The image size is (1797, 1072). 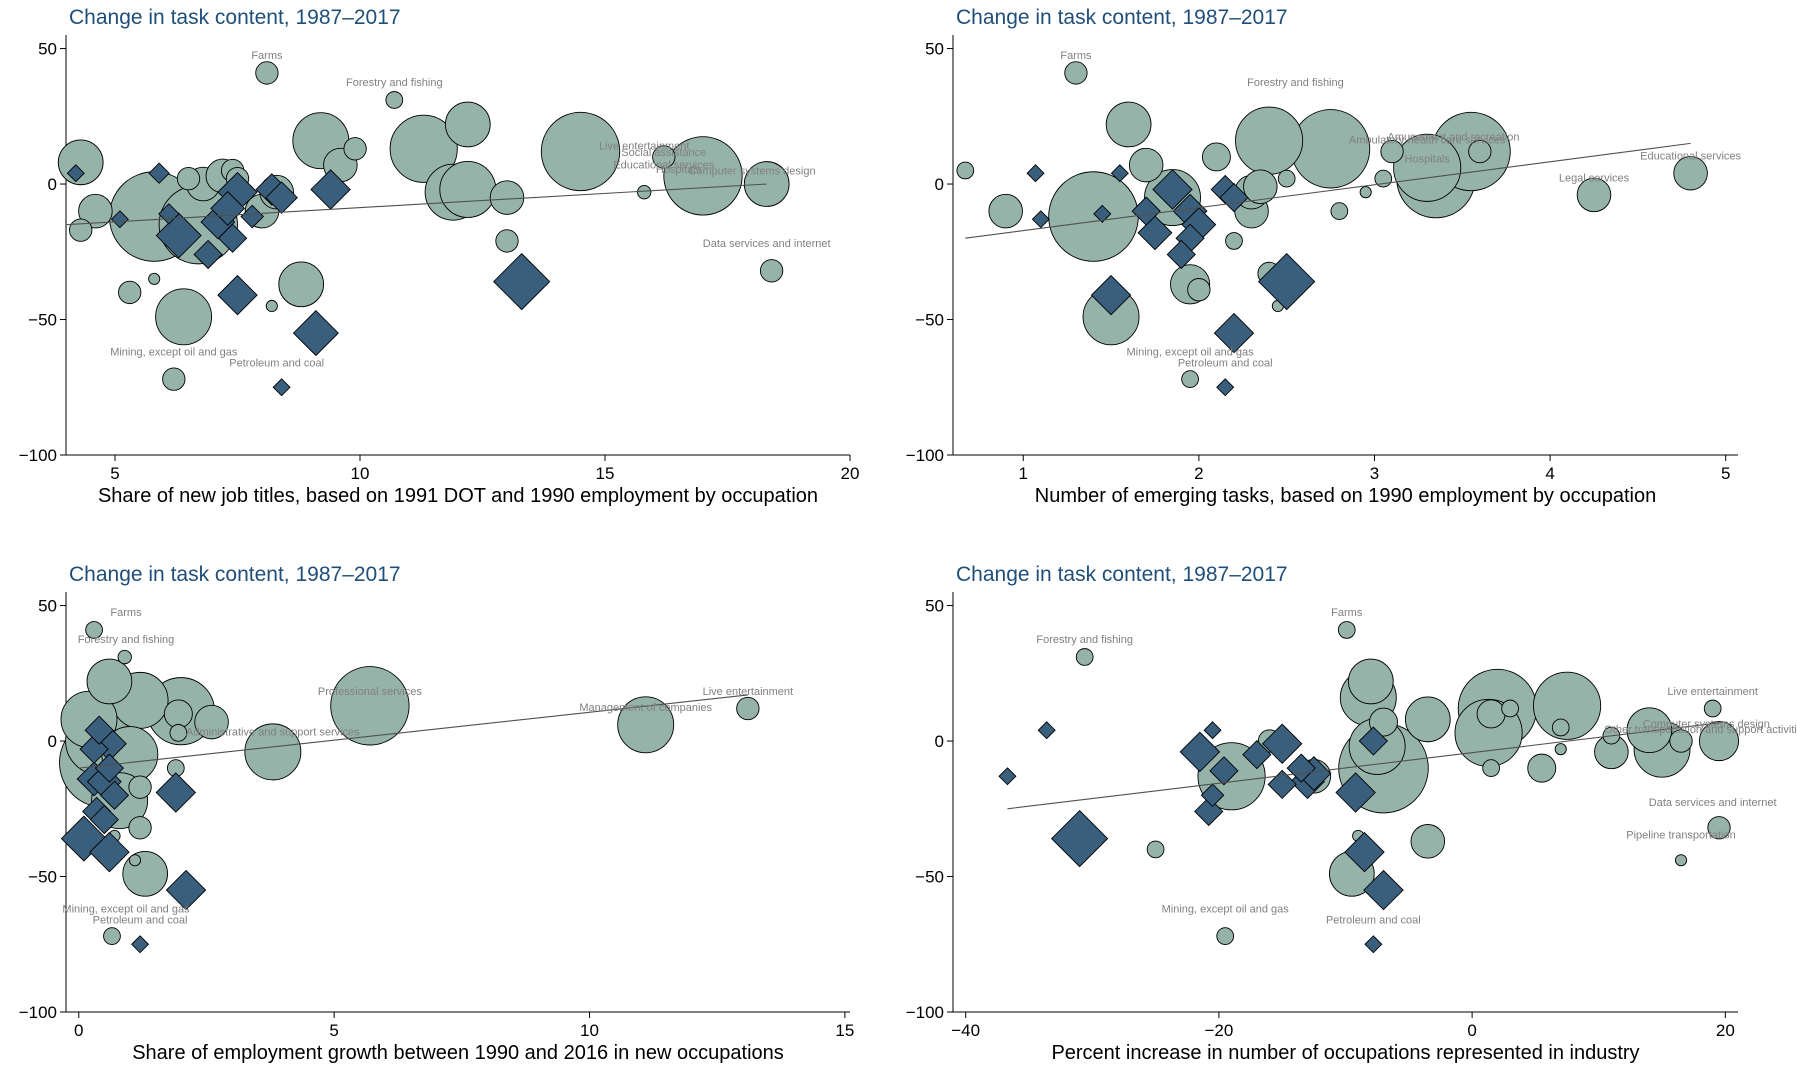 What do you see at coordinates (1374, 473) in the screenshot?
I see `x-tick-label: 3` at bounding box center [1374, 473].